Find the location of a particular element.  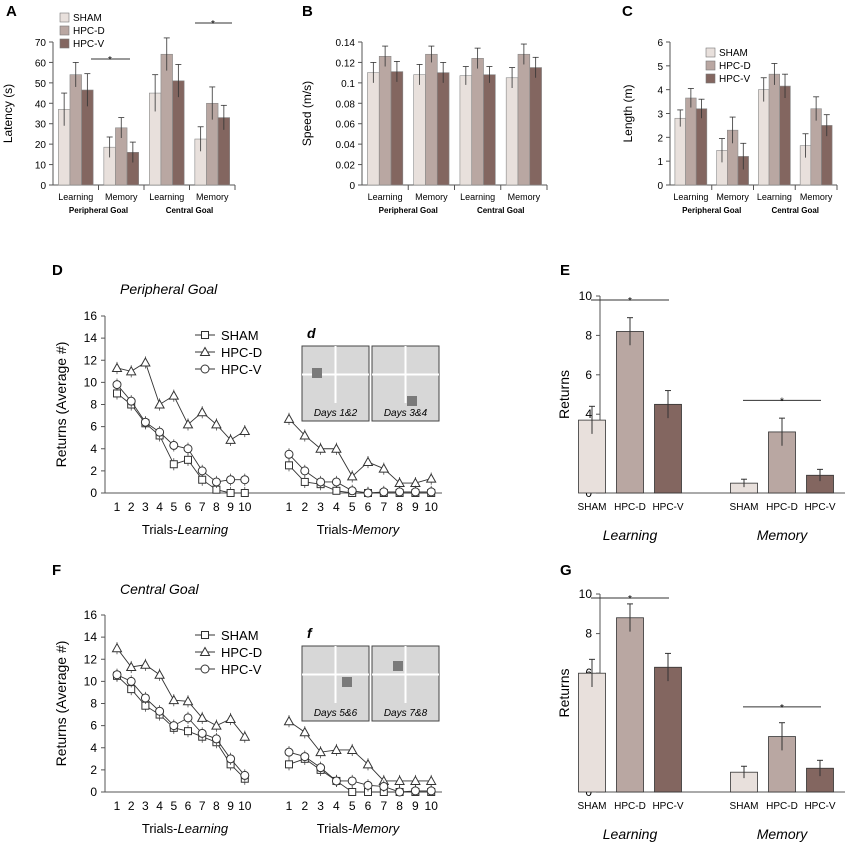

x-axis-label-phase: Memory is located at coordinates (376, 529).